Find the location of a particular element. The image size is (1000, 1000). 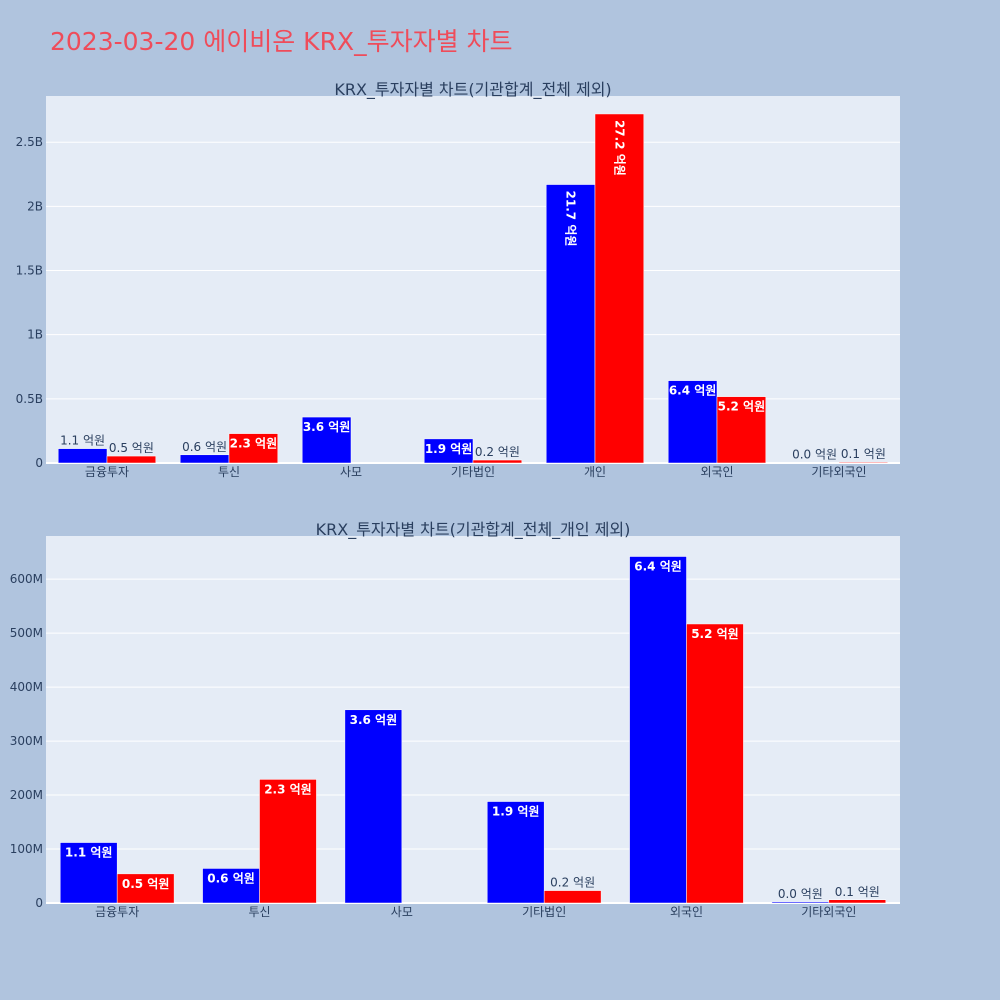

chart-title: KRX_투자자별 차트(기관합계_전체_개인 제외) is located at coordinates (473, 530).